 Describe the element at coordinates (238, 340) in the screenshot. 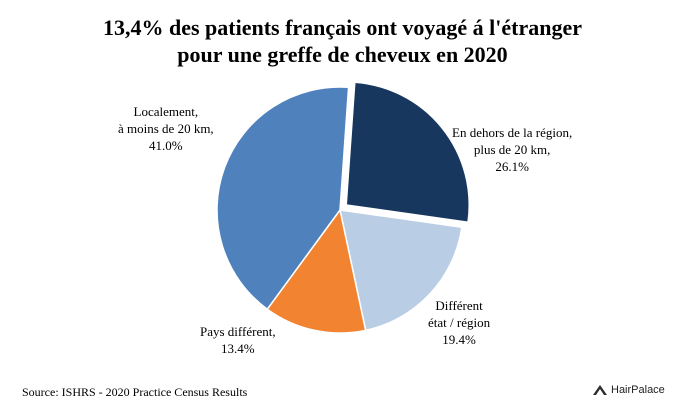

I see `slice-label-pays-different: Pays différent, 13.4%` at that location.